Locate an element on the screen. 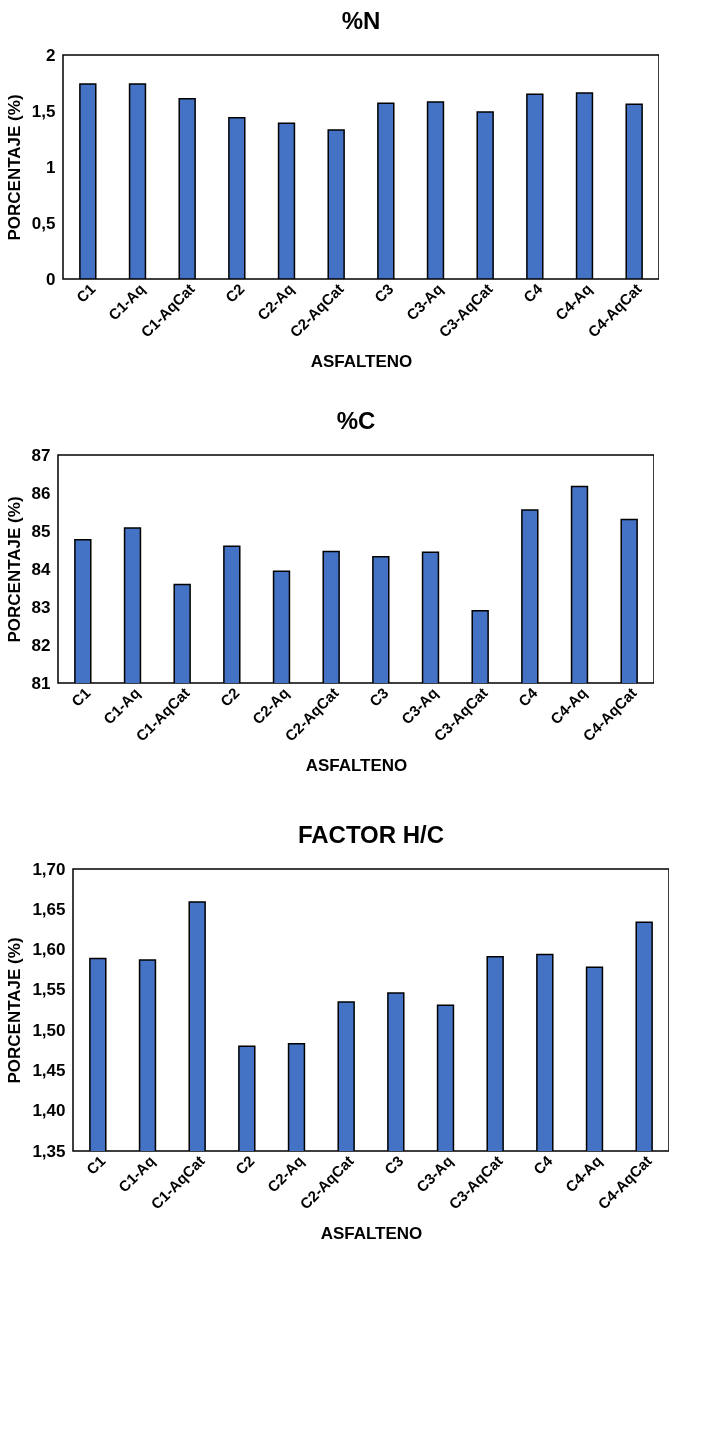 This screenshot has width=714, height=1447. y-tick-label: 85 is located at coordinates (41, 531).